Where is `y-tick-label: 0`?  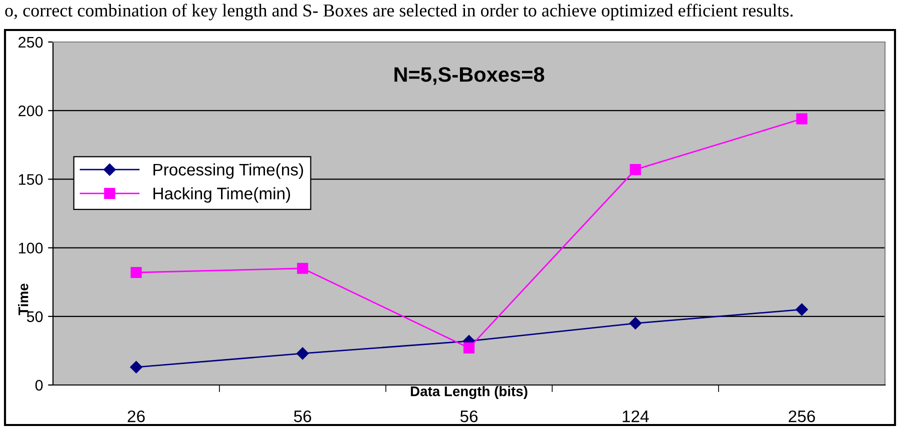 y-tick-label: 0 is located at coordinates (39, 385).